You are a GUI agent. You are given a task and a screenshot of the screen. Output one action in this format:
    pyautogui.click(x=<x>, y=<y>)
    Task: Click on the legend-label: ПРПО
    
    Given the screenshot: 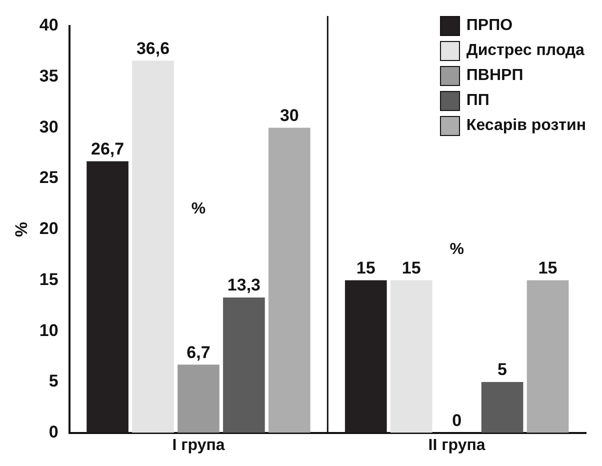 What is the action you would take?
    pyautogui.click(x=489, y=26)
    